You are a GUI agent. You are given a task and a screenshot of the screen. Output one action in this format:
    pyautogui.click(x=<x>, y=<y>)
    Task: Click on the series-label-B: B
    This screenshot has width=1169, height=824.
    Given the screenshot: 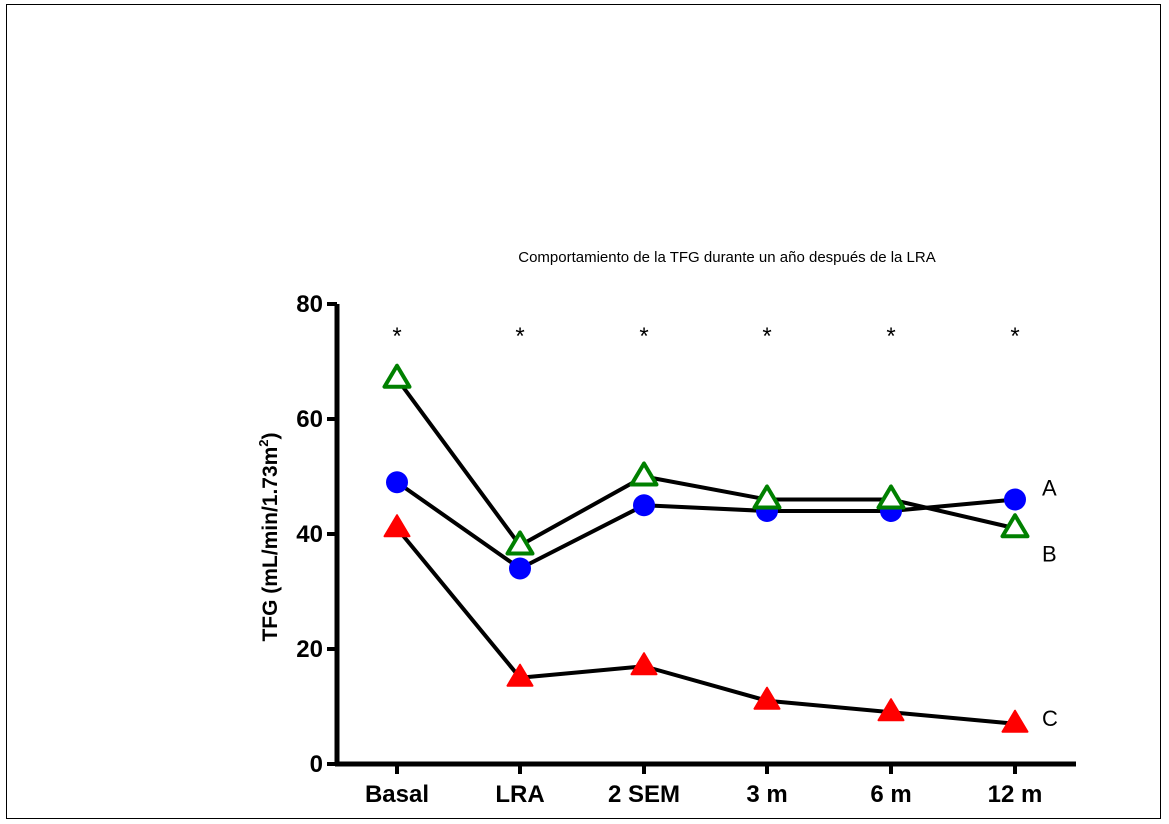 What is the action you would take?
    pyautogui.click(x=1049, y=553)
    